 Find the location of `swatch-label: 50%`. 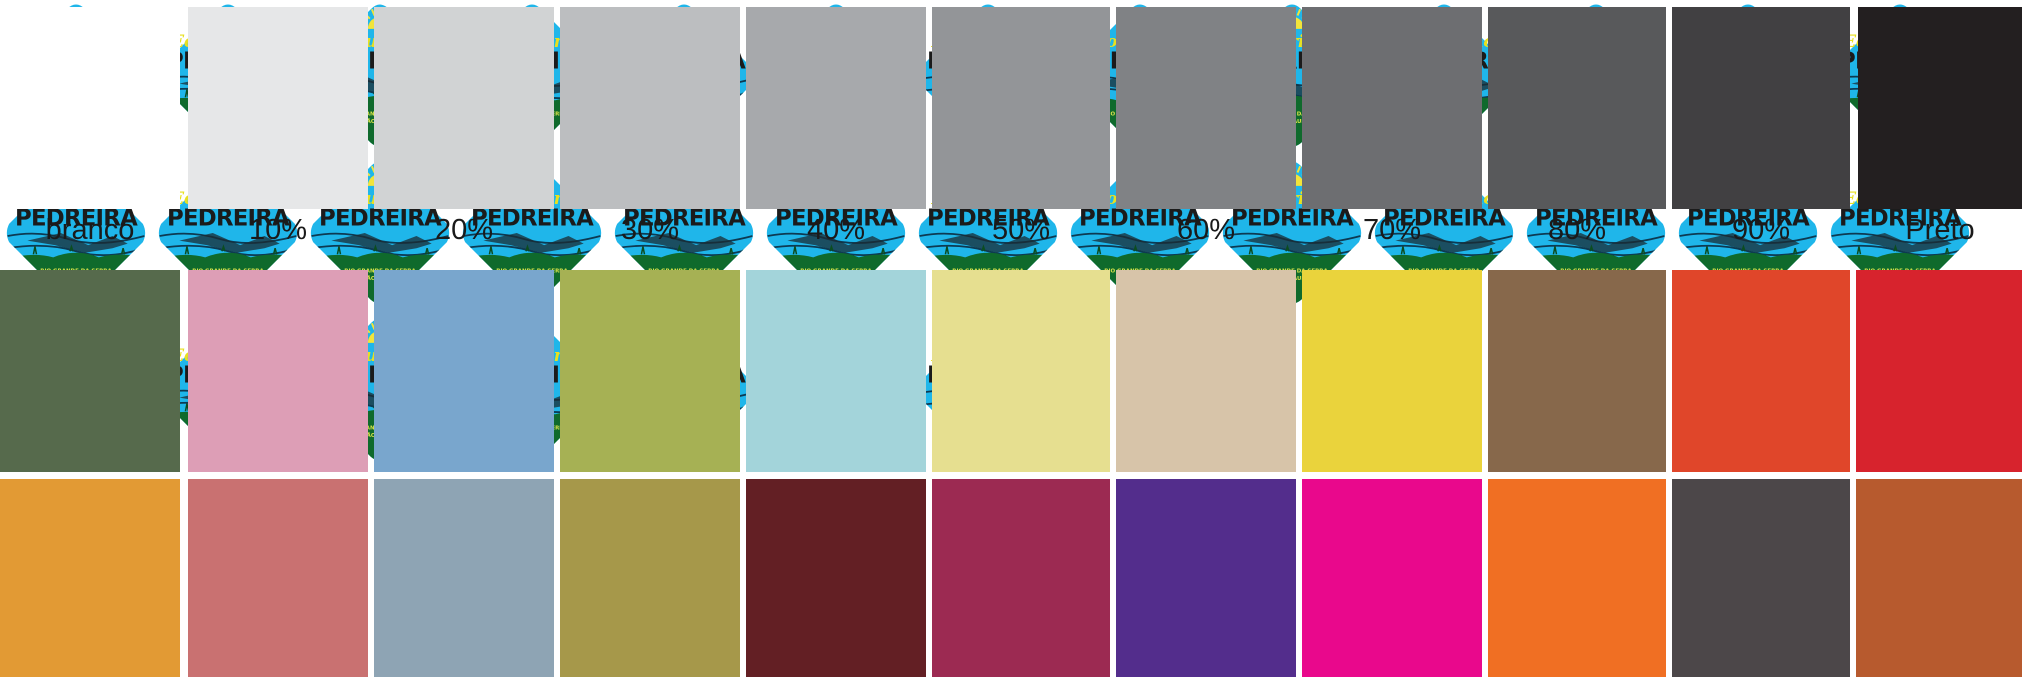

swatch-label: 50% is located at coordinates (1021, 230).